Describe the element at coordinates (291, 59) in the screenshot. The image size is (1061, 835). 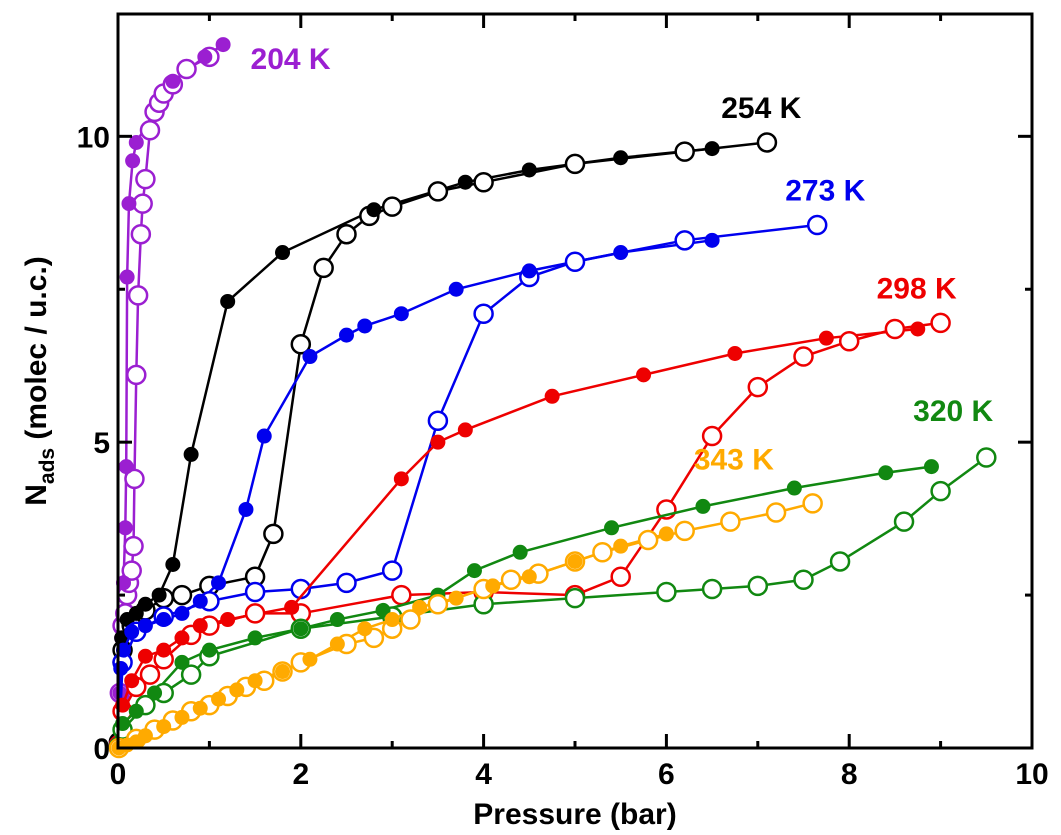
I see `series-label: 204 K` at that location.